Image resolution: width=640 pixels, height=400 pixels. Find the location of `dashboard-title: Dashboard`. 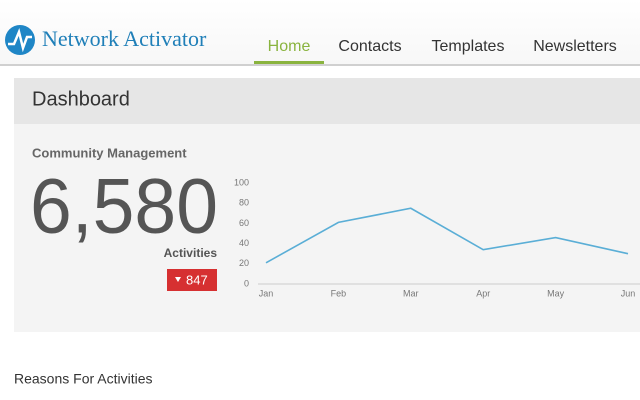

dashboard-title: Dashboard is located at coordinates (81, 99).